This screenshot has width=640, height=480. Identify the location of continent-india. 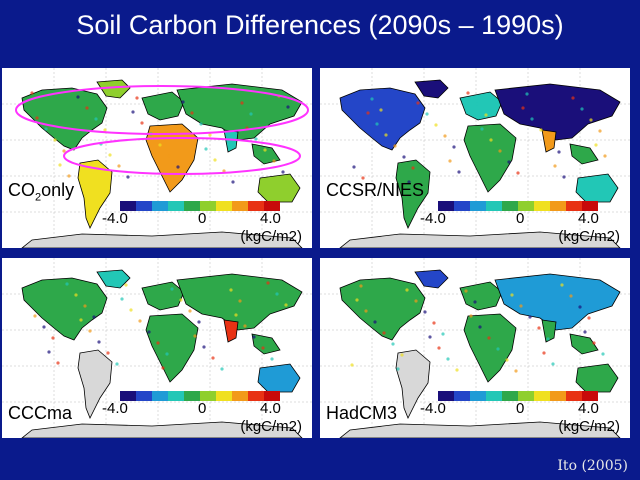
(549, 331).